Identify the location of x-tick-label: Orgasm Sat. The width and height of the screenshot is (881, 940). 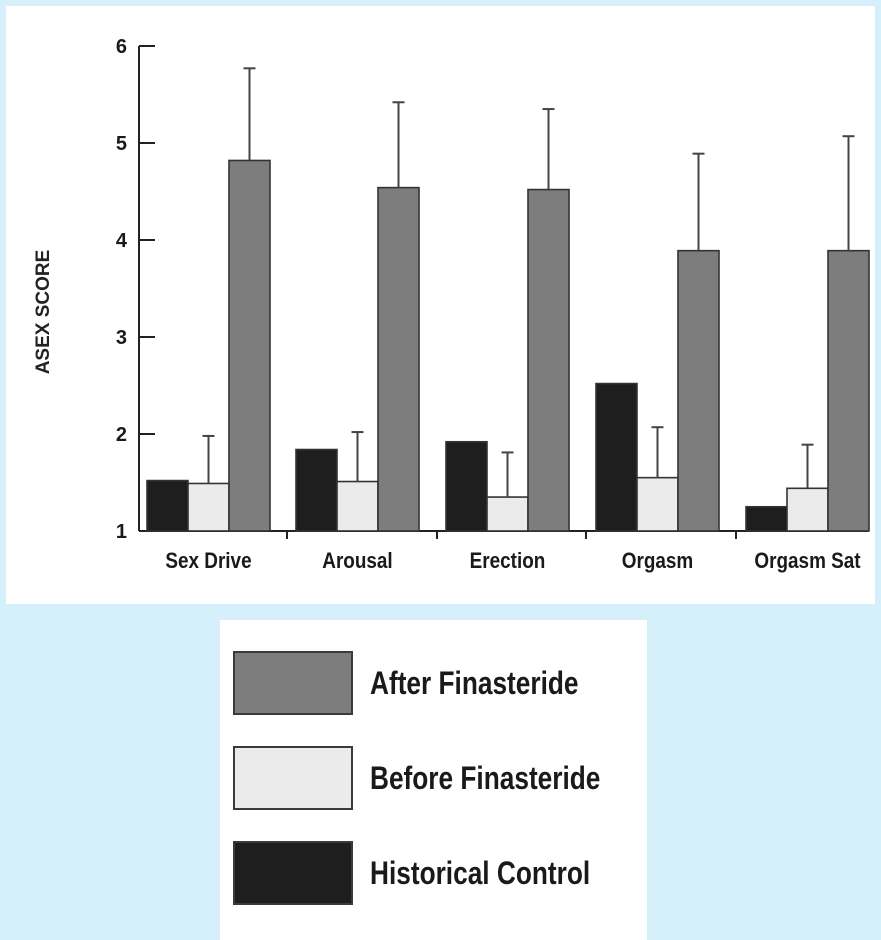
(807, 561).